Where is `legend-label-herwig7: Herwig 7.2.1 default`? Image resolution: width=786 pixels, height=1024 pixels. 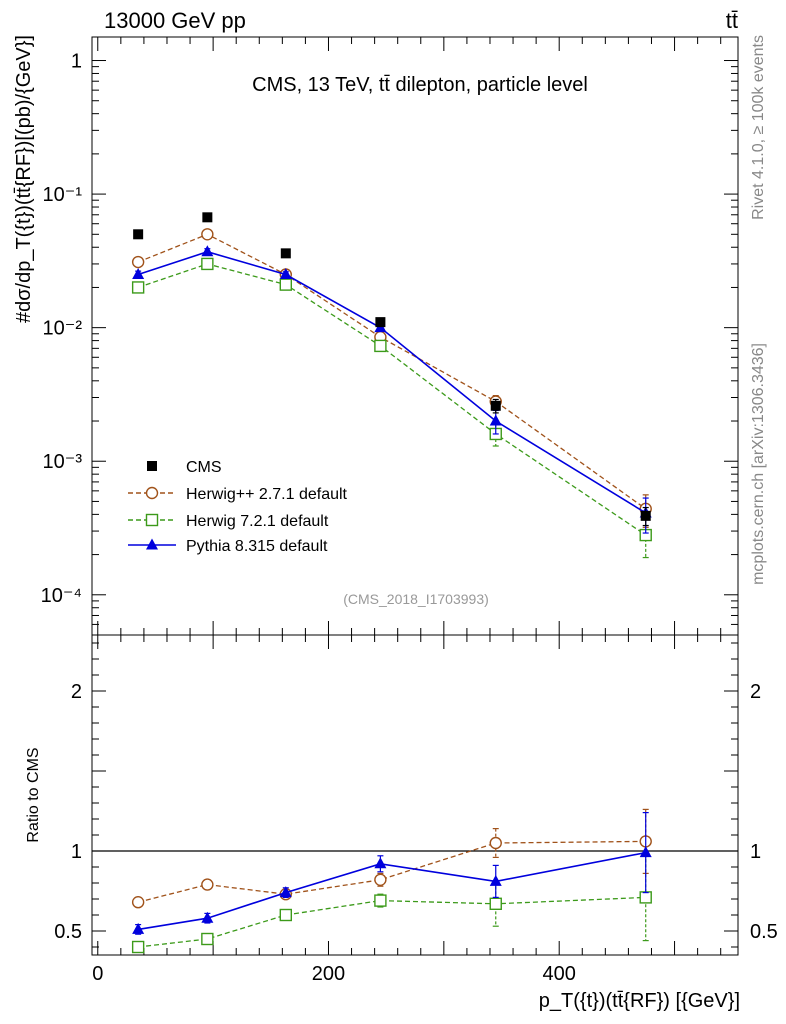
legend-label-herwig7: Herwig 7.2.1 default is located at coordinates (257, 521).